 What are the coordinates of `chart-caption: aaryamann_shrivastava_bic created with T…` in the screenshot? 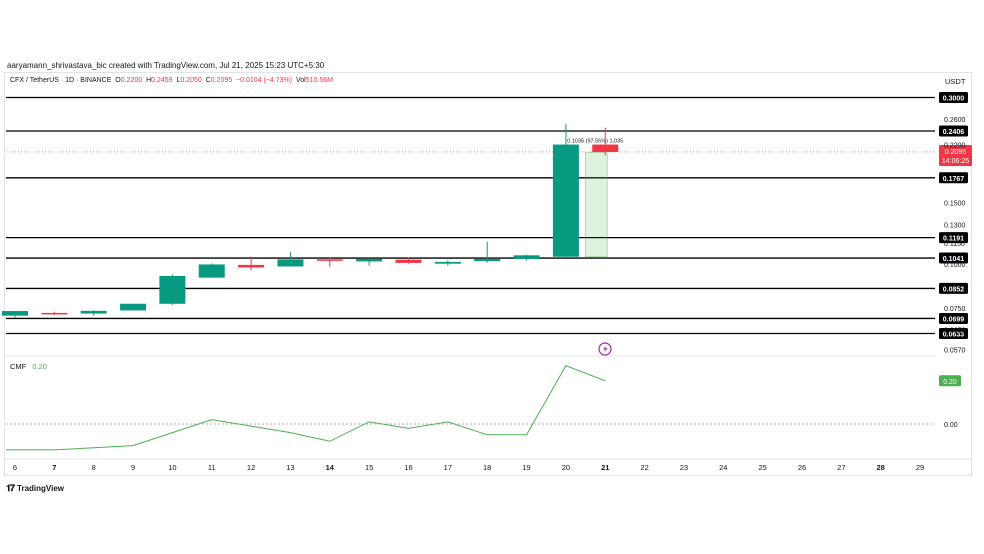 It's located at (166, 65).